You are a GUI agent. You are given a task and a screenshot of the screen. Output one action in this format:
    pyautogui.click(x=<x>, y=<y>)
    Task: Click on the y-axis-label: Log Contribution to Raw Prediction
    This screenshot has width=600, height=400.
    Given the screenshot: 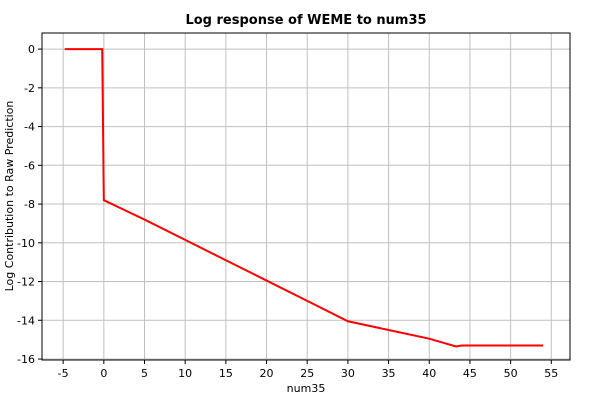 What is the action you would take?
    pyautogui.click(x=9, y=196)
    